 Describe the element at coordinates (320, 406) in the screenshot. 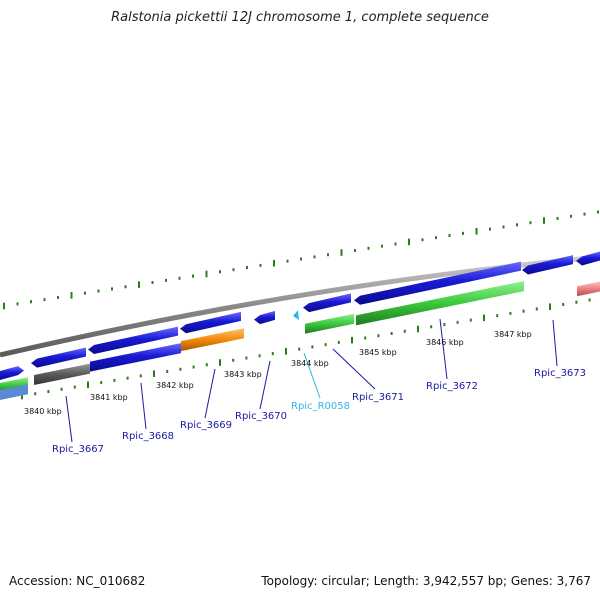

I see `gene-label: Rpic_R0058` at that location.